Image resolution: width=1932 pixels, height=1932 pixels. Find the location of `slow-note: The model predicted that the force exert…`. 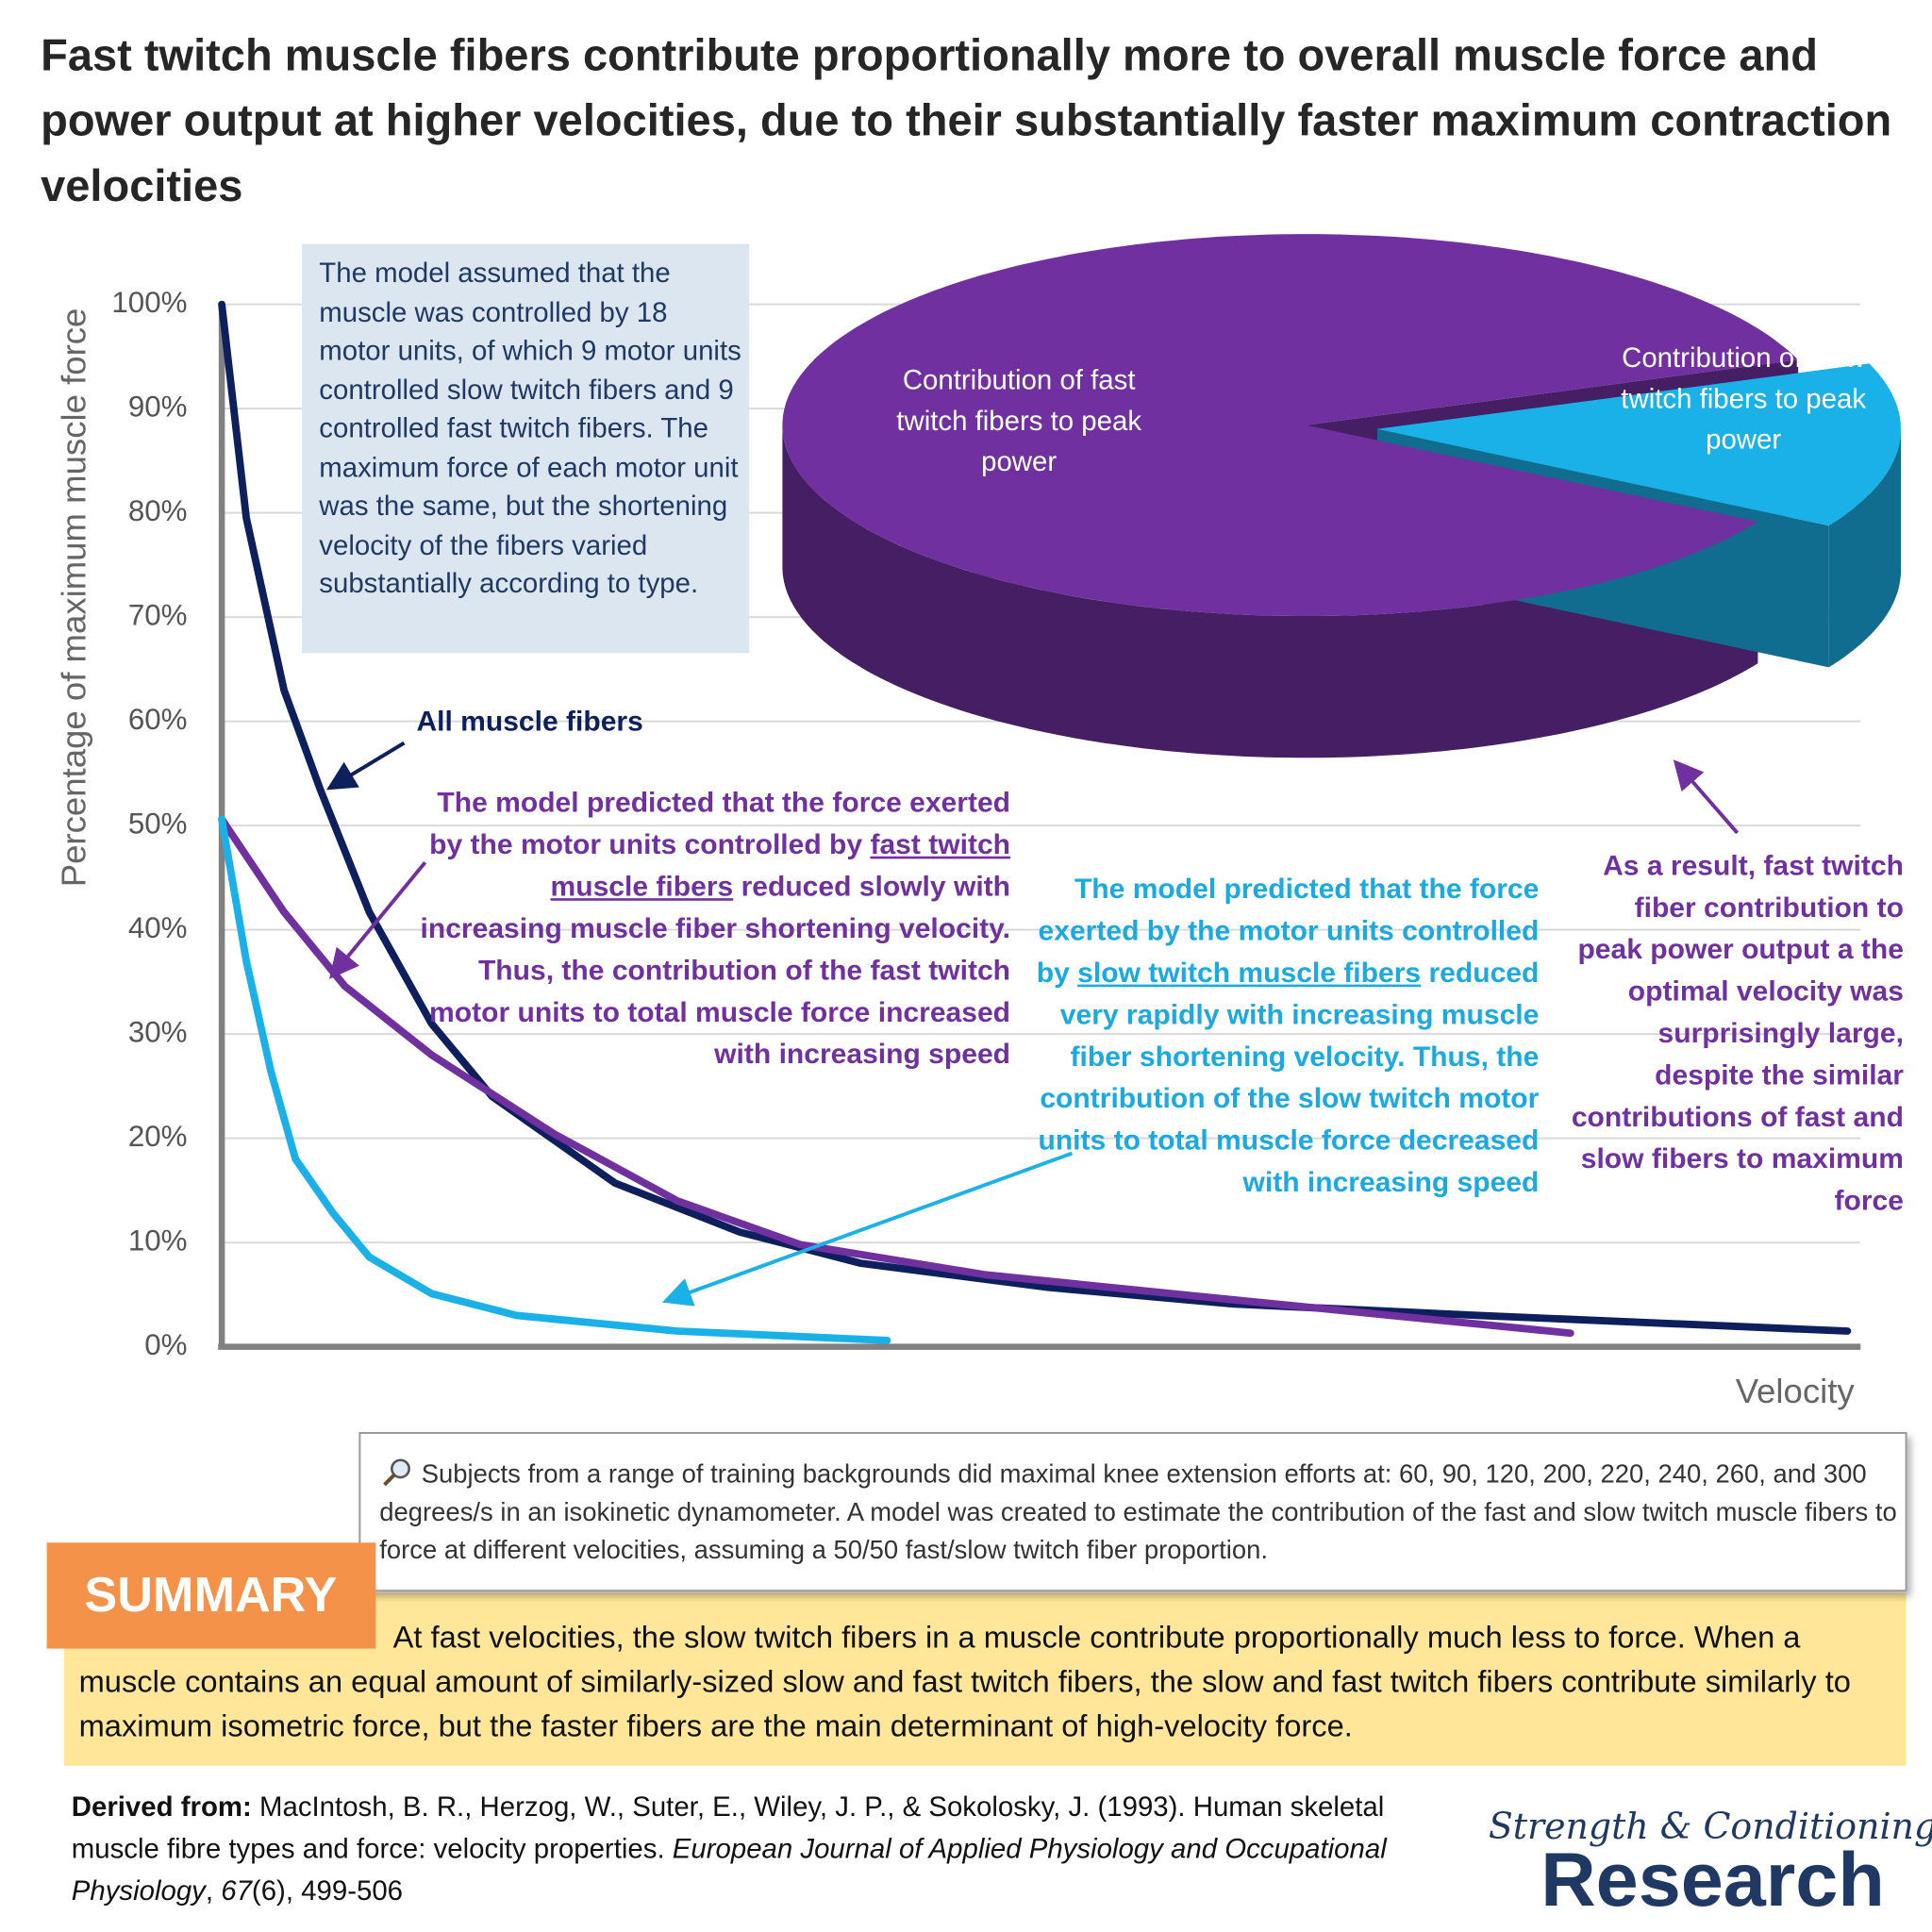

slow-note: The model predicted that the force exert… is located at coordinates (1285, 1035).